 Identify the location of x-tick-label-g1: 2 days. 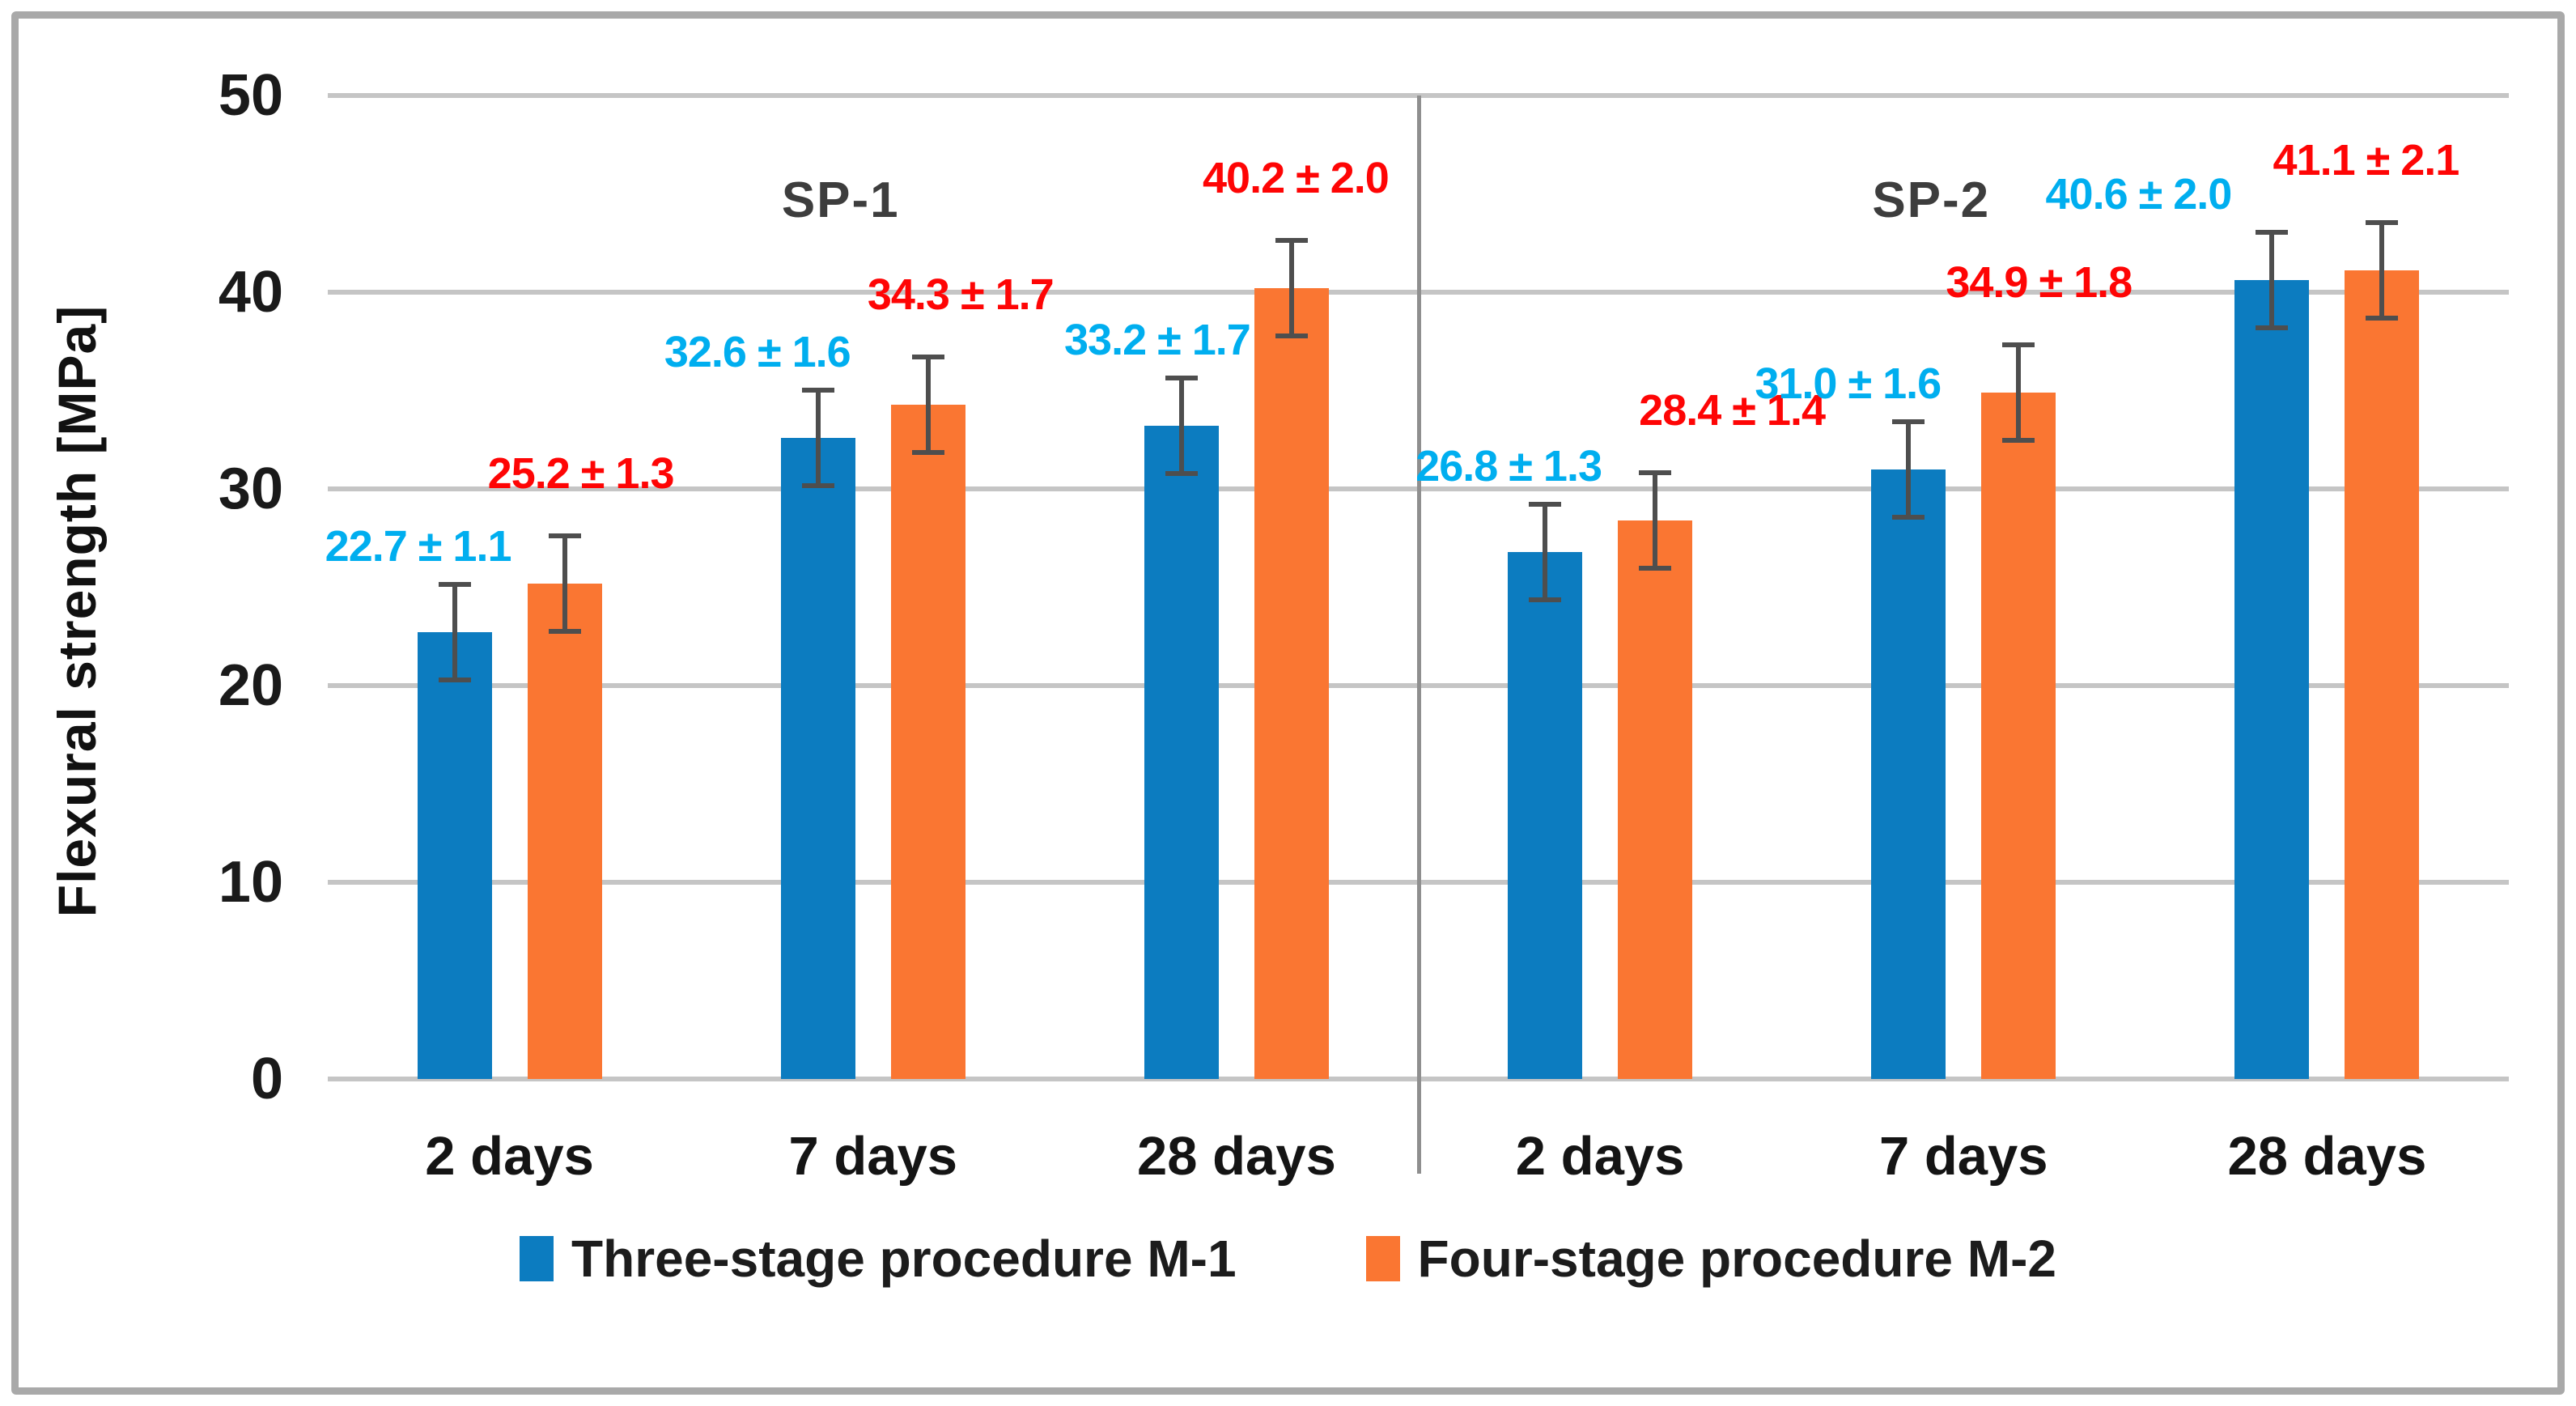
(509, 1156).